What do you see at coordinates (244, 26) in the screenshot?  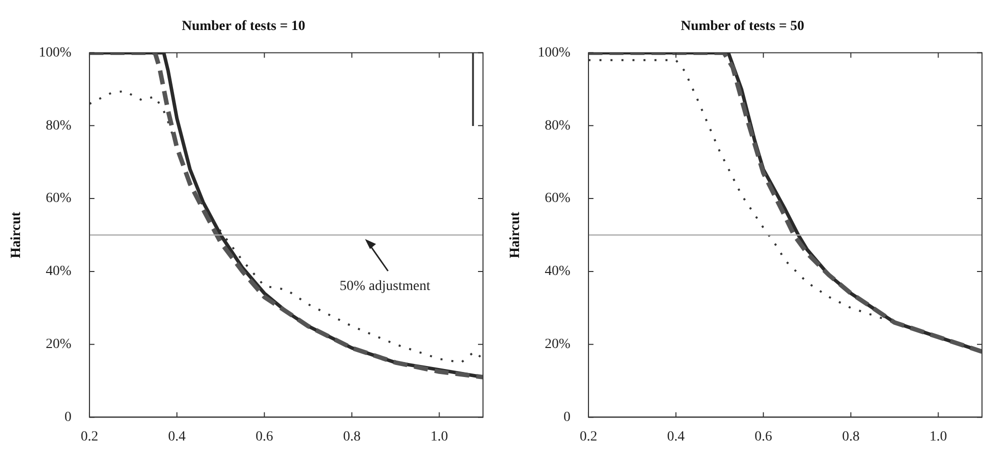 I see `chart-title: Number of tests = 10` at bounding box center [244, 26].